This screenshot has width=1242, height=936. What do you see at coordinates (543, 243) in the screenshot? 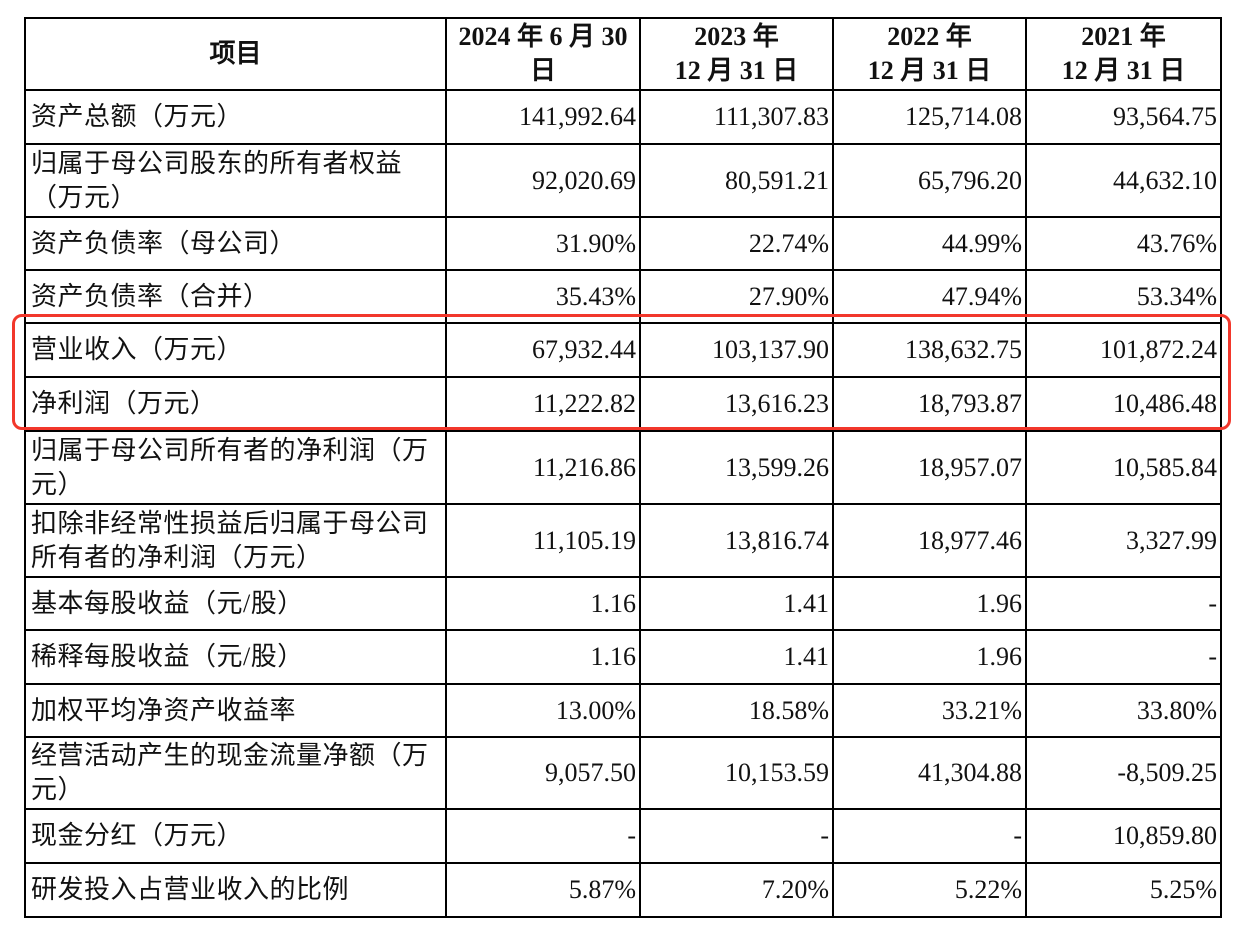
I see `row-value: 31.90%` at bounding box center [543, 243].